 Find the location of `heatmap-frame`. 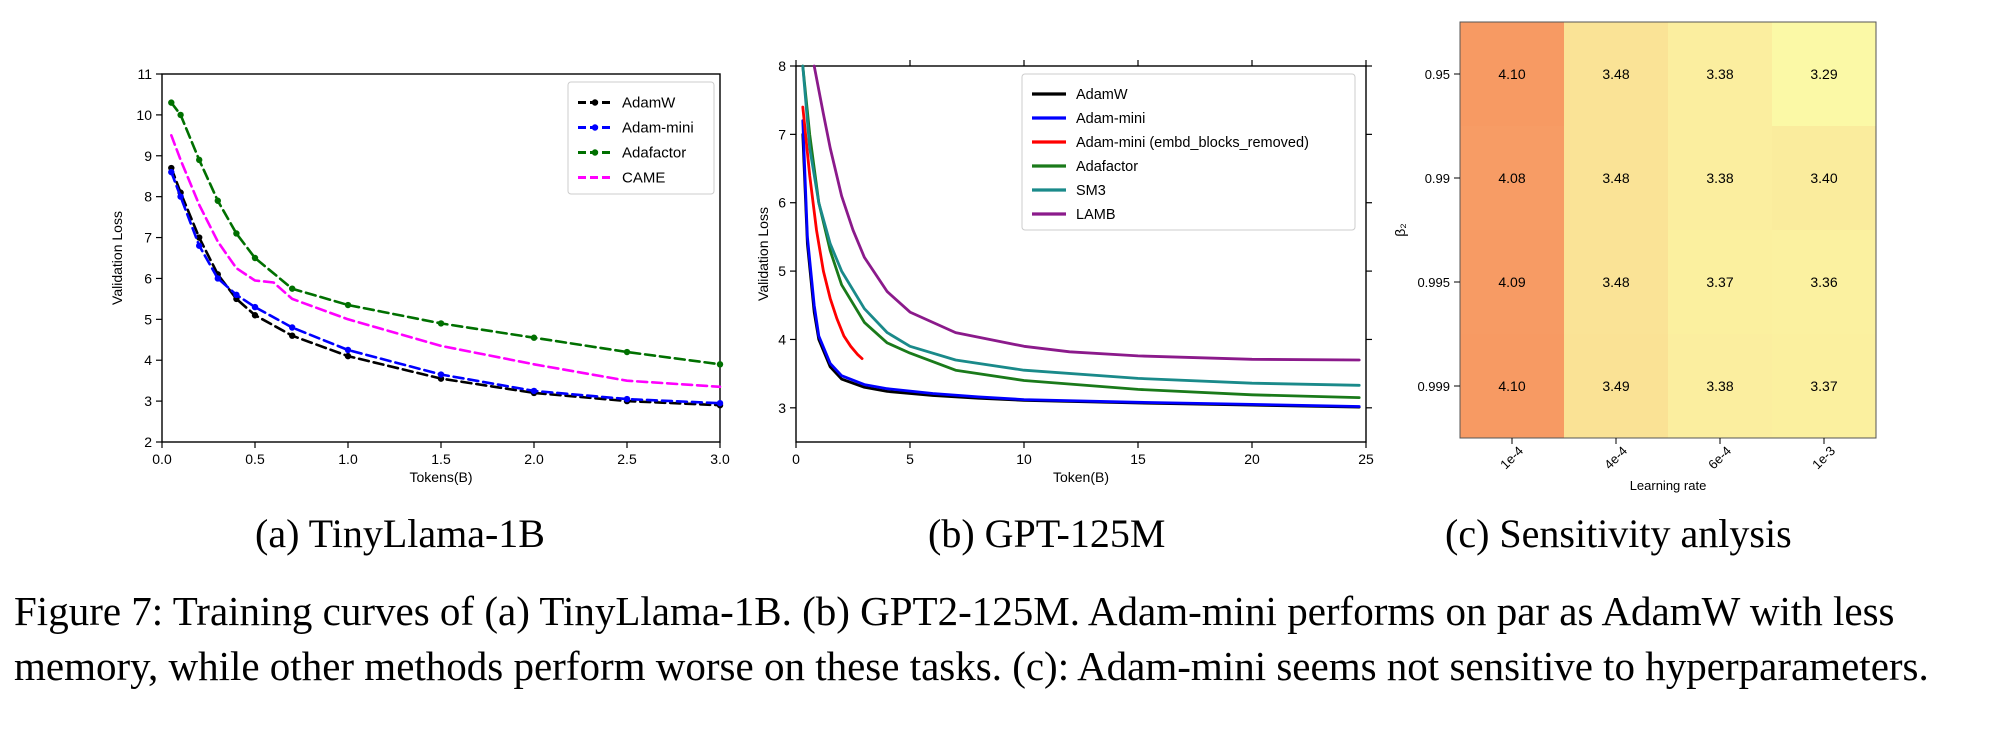

heatmap-frame is located at coordinates (1668, 230).